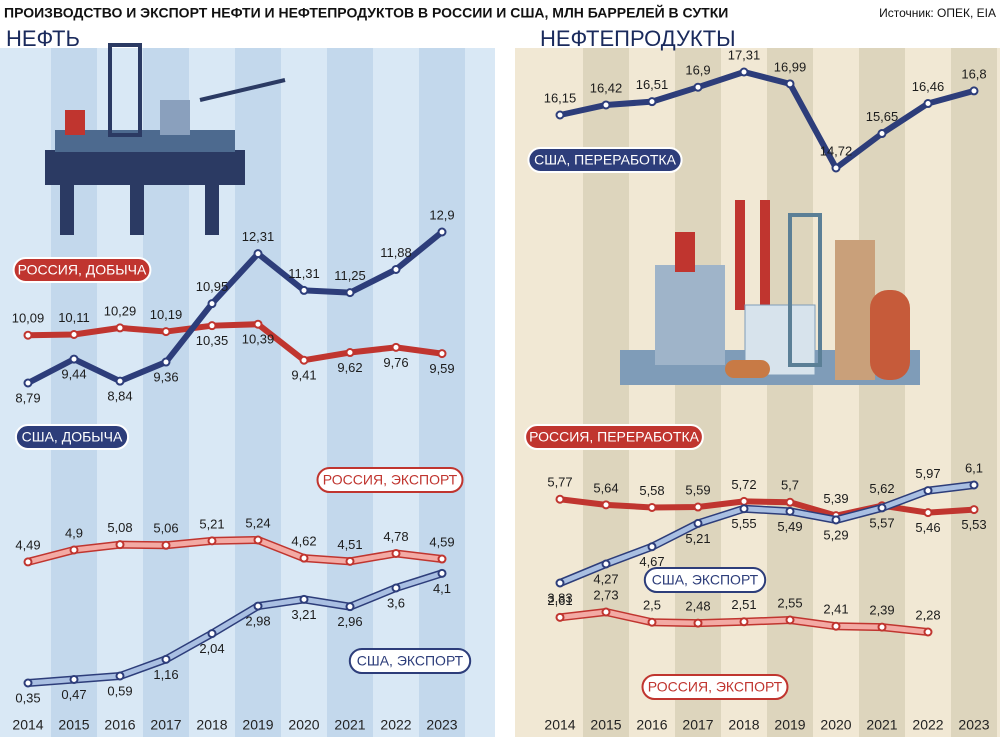 The width and height of the screenshot is (1000, 742). What do you see at coordinates (28, 318) in the screenshot?
I see `value-label: 10,09` at bounding box center [28, 318].